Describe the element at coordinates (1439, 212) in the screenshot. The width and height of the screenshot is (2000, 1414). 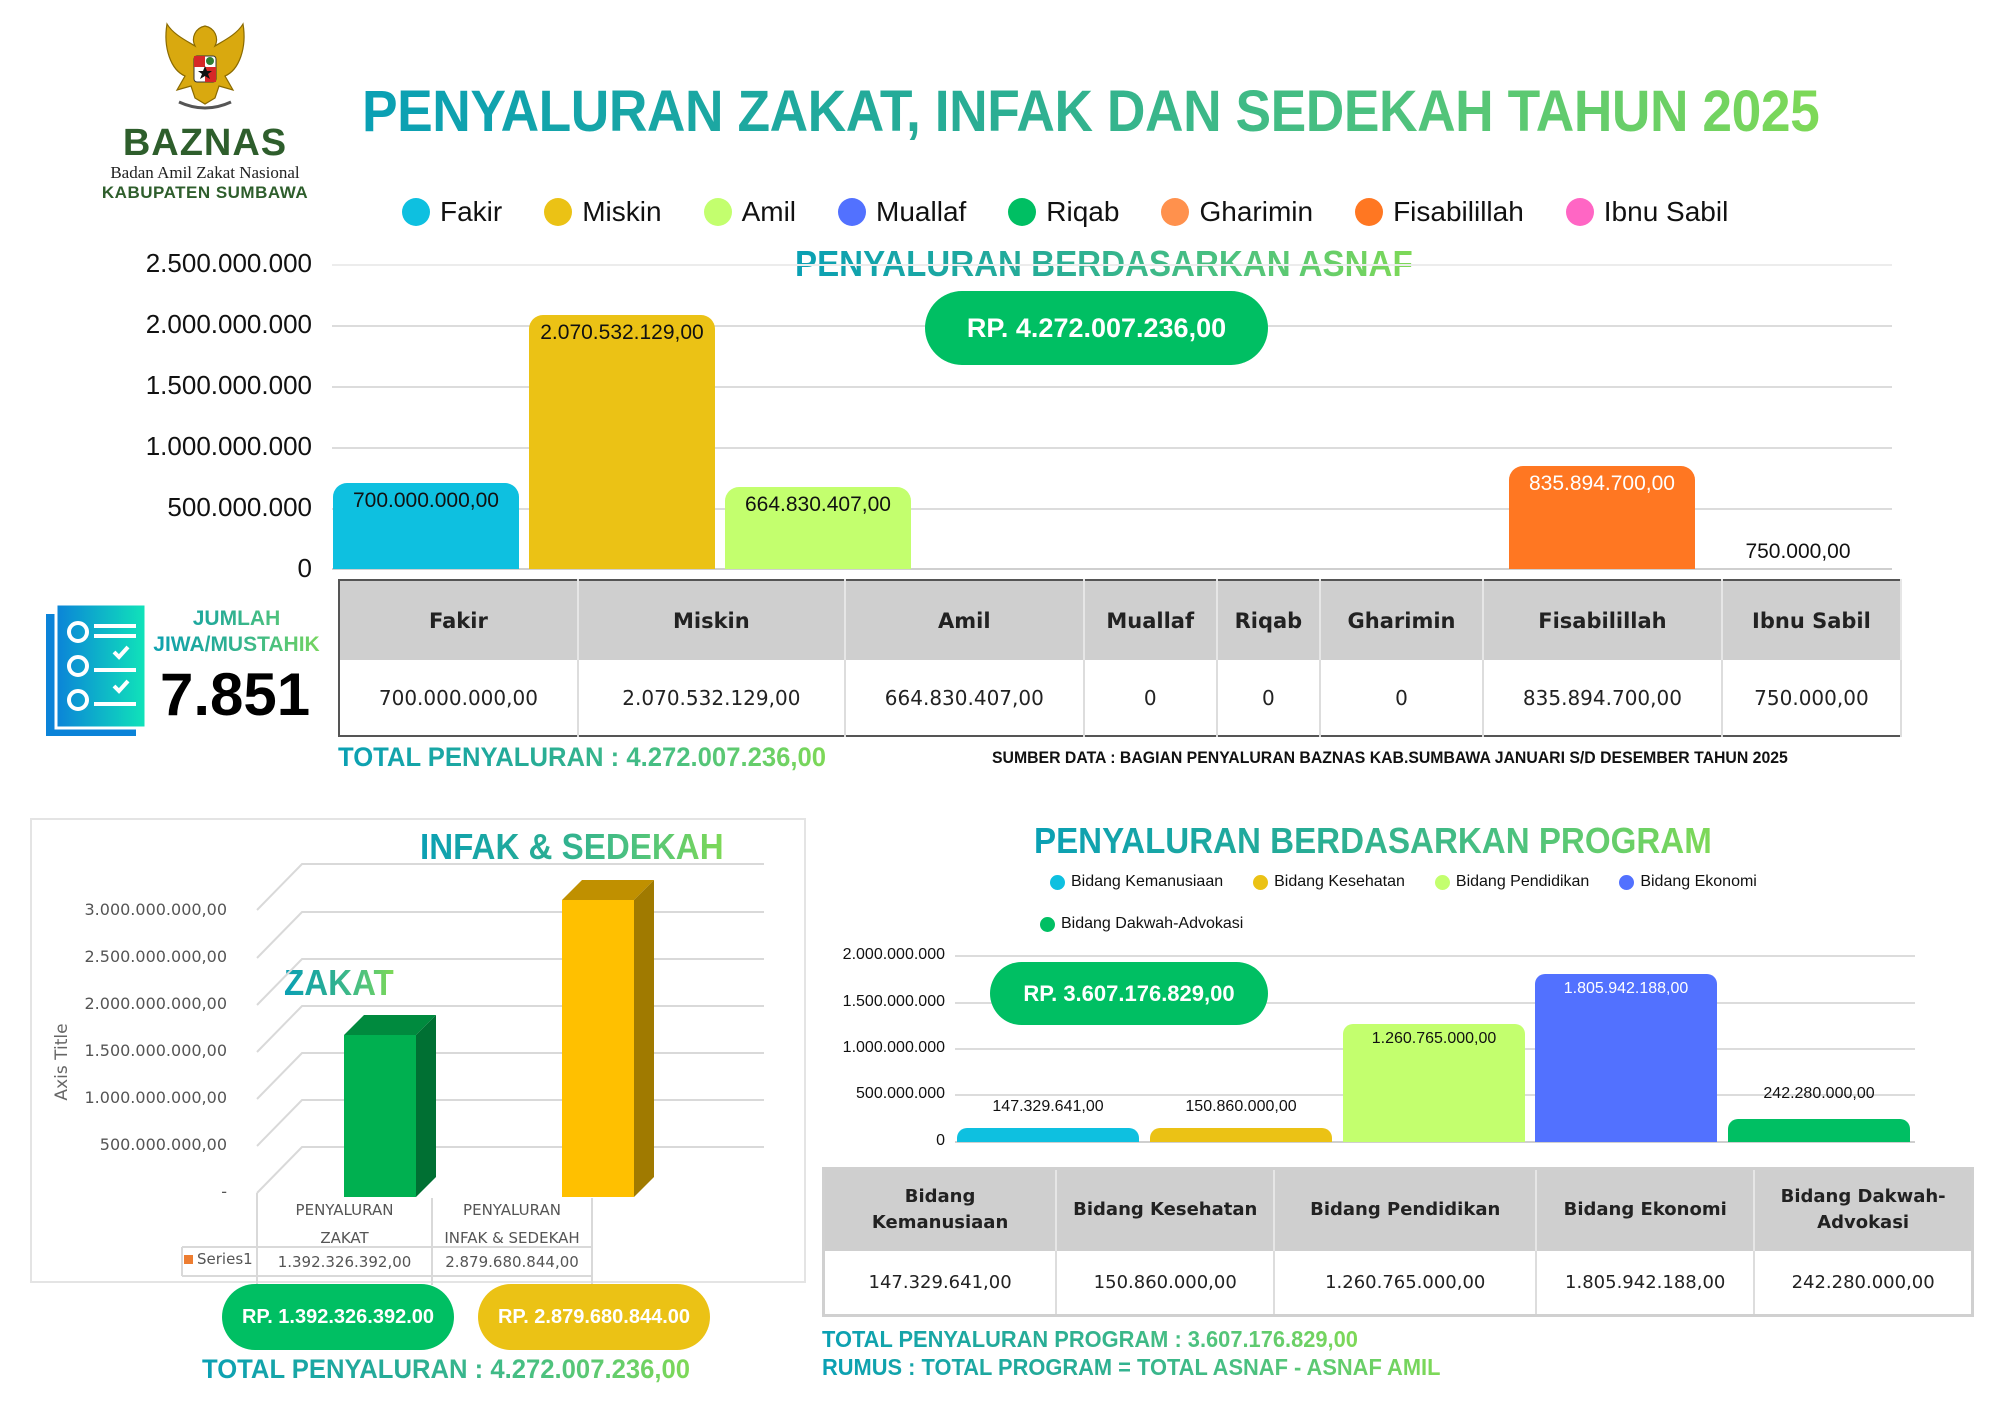
I see `legend-item-fisabilillah: Fisabilillah` at that location.